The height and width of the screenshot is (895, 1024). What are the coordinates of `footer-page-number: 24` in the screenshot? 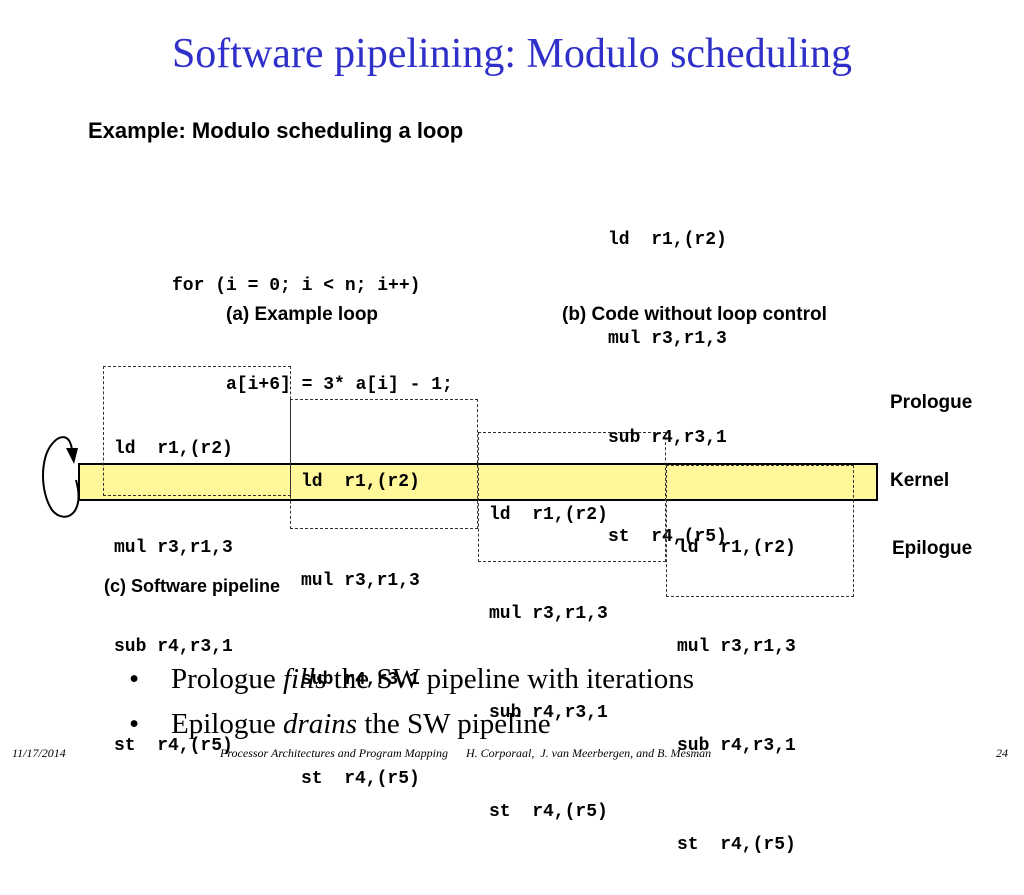 It's located at (1002, 753).